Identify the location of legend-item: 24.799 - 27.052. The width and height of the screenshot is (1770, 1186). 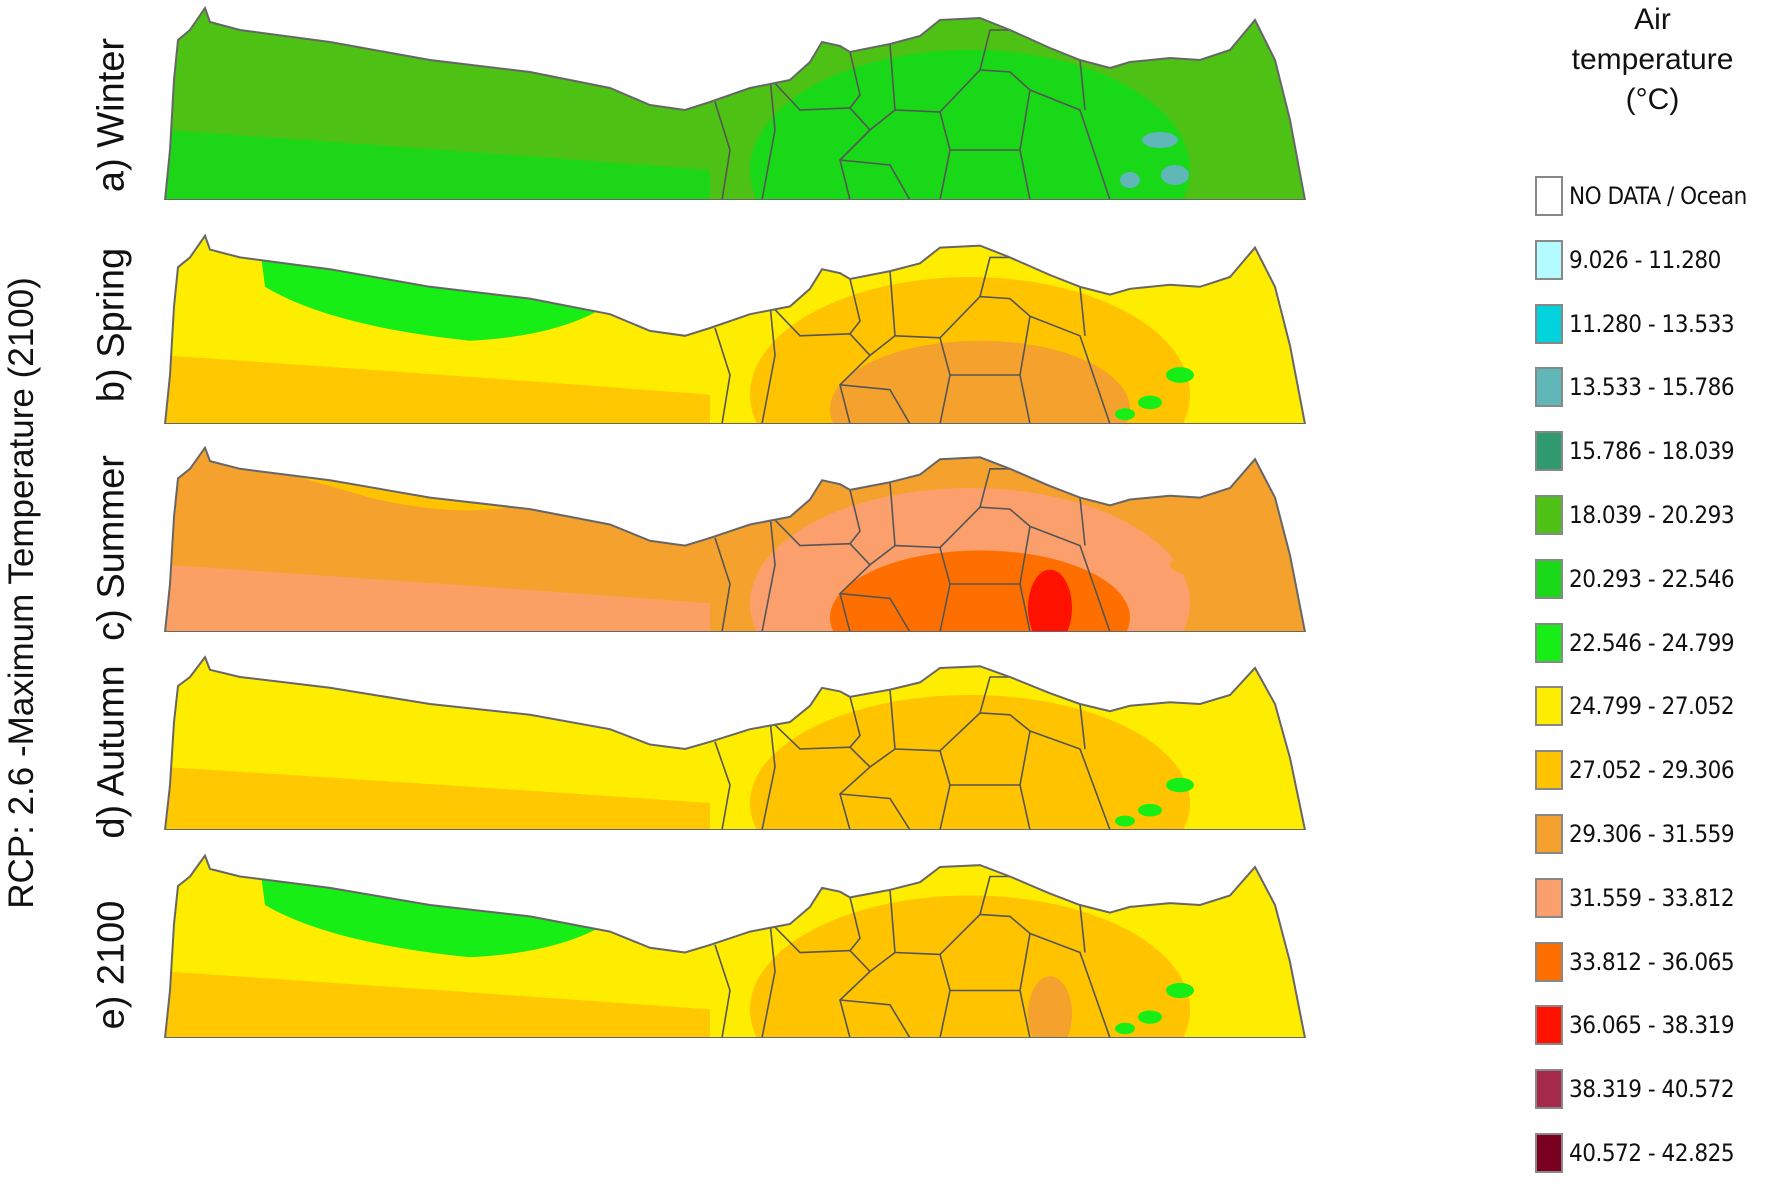
(1635, 706).